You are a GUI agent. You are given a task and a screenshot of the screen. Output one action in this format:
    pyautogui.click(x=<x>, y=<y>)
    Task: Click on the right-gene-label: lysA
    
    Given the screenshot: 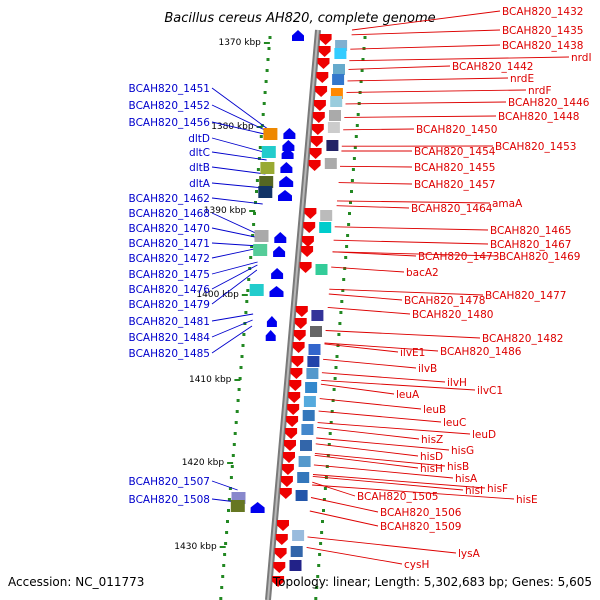 What is the action you would take?
    pyautogui.click(x=469, y=554)
    